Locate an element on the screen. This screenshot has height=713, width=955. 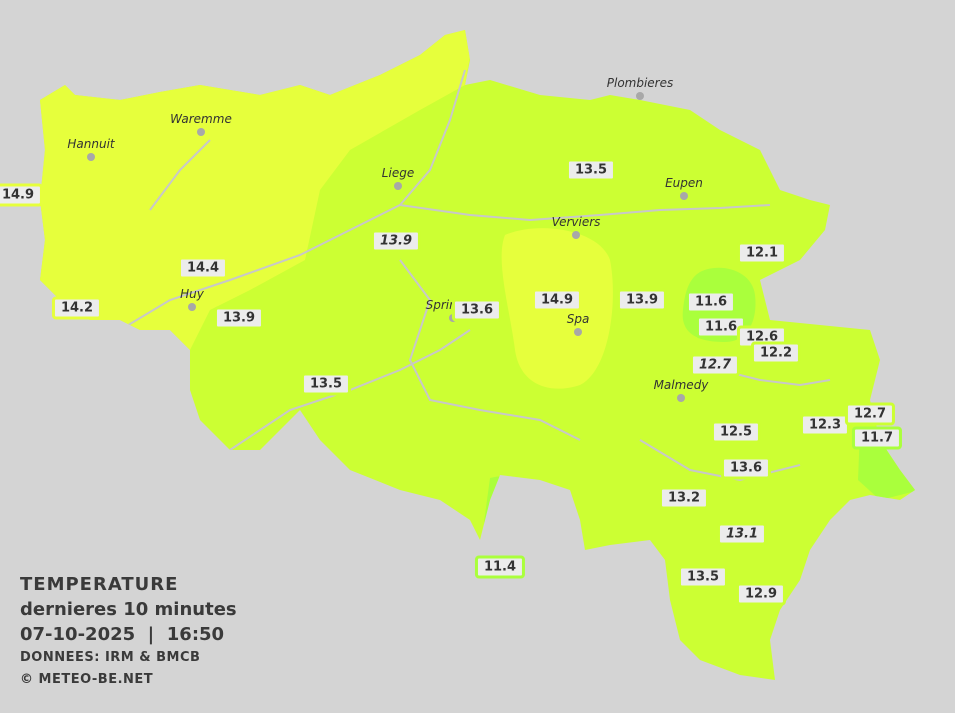
legend-datetime: 07-10-2025 | 16:50 is located at coordinates (122, 634).